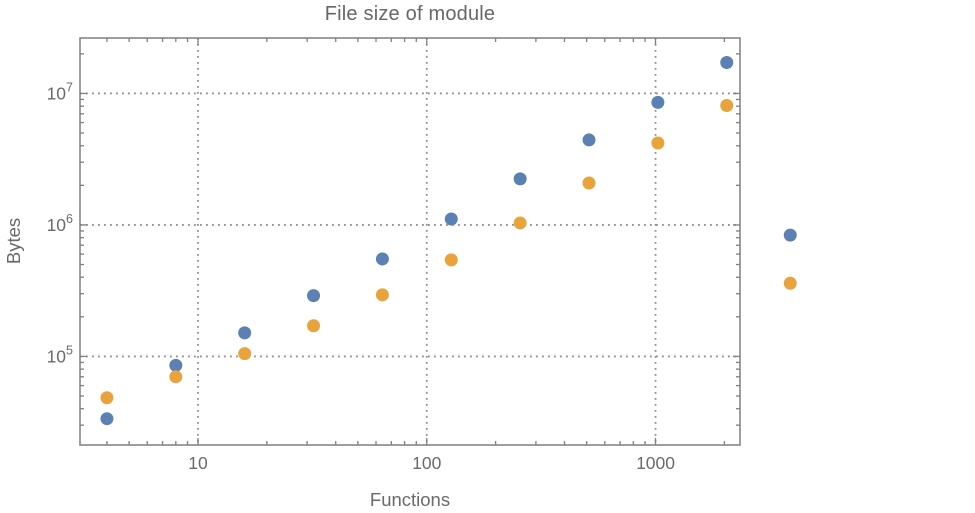  What do you see at coordinates (13, 241) in the screenshot?
I see `y-axis-label: Bytes` at bounding box center [13, 241].